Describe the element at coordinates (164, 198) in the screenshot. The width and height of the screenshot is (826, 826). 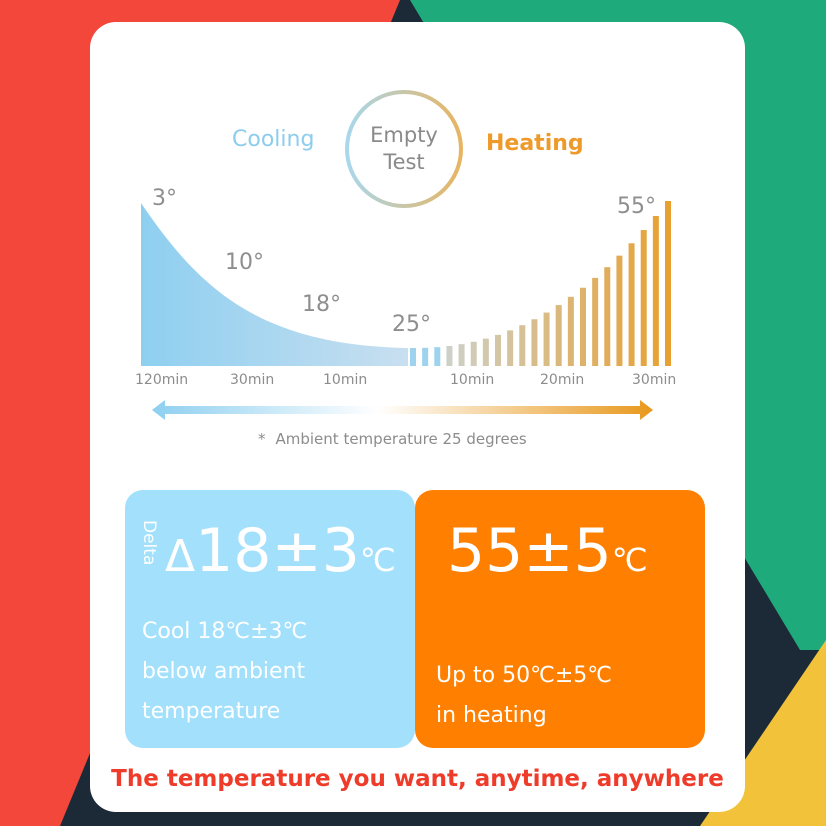
I see `temp-label-3: 3°` at that location.